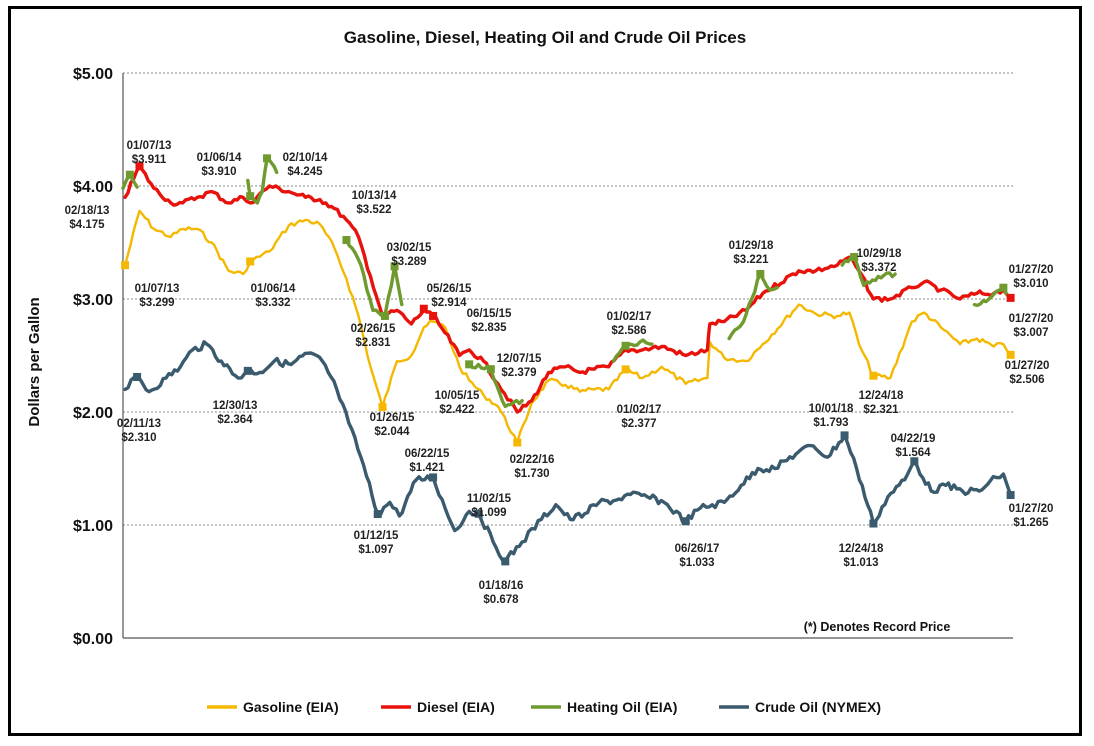  I want to click on annotation-date: 12/07/15, so click(519, 359).